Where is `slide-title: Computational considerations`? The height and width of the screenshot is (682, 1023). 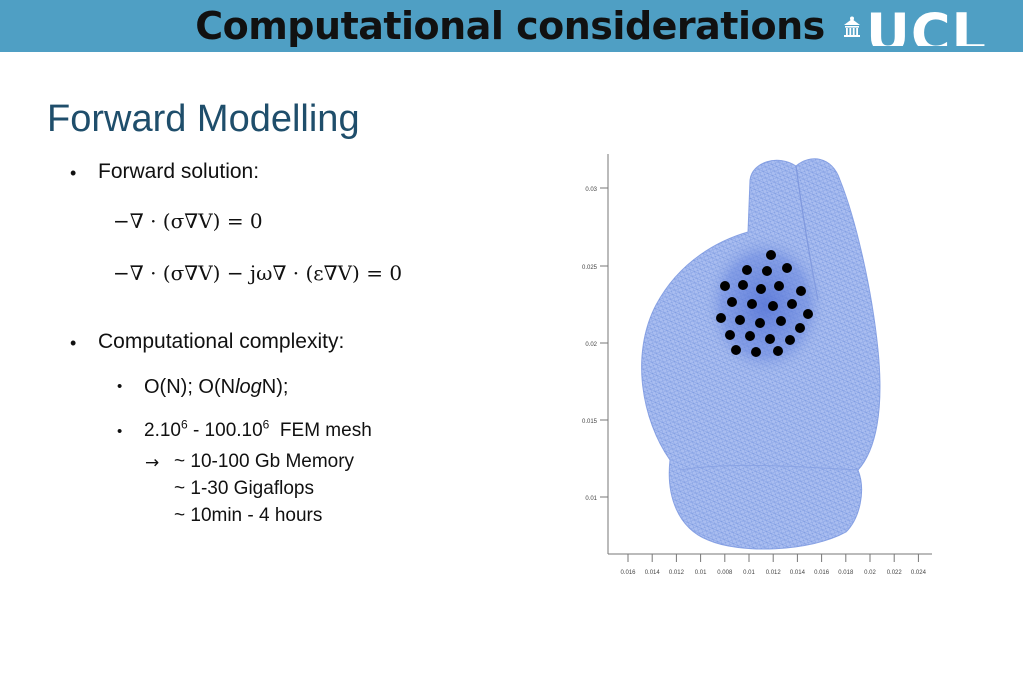 slide-title: Computational considerations is located at coordinates (510, 26).